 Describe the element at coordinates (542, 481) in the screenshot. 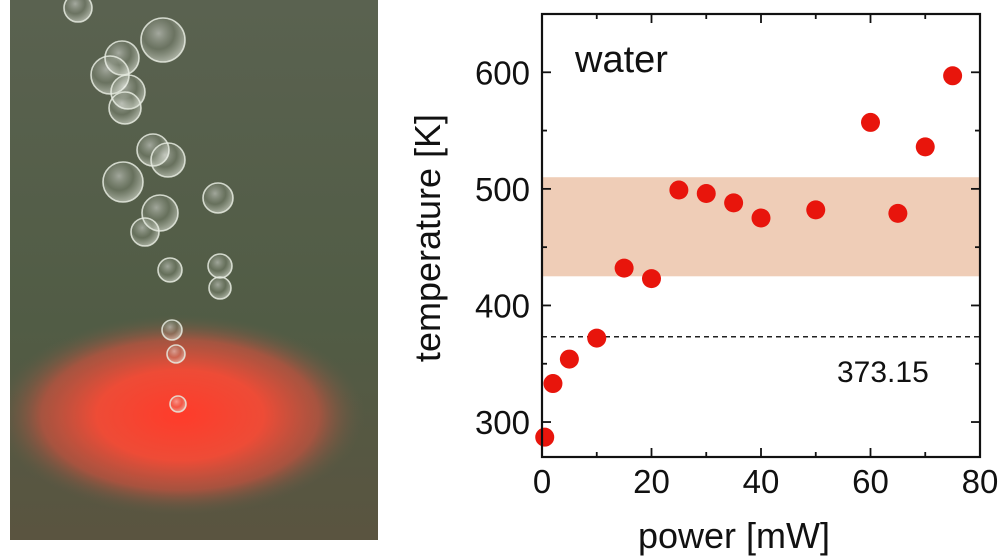

I see `x-tick-label: 0` at that location.